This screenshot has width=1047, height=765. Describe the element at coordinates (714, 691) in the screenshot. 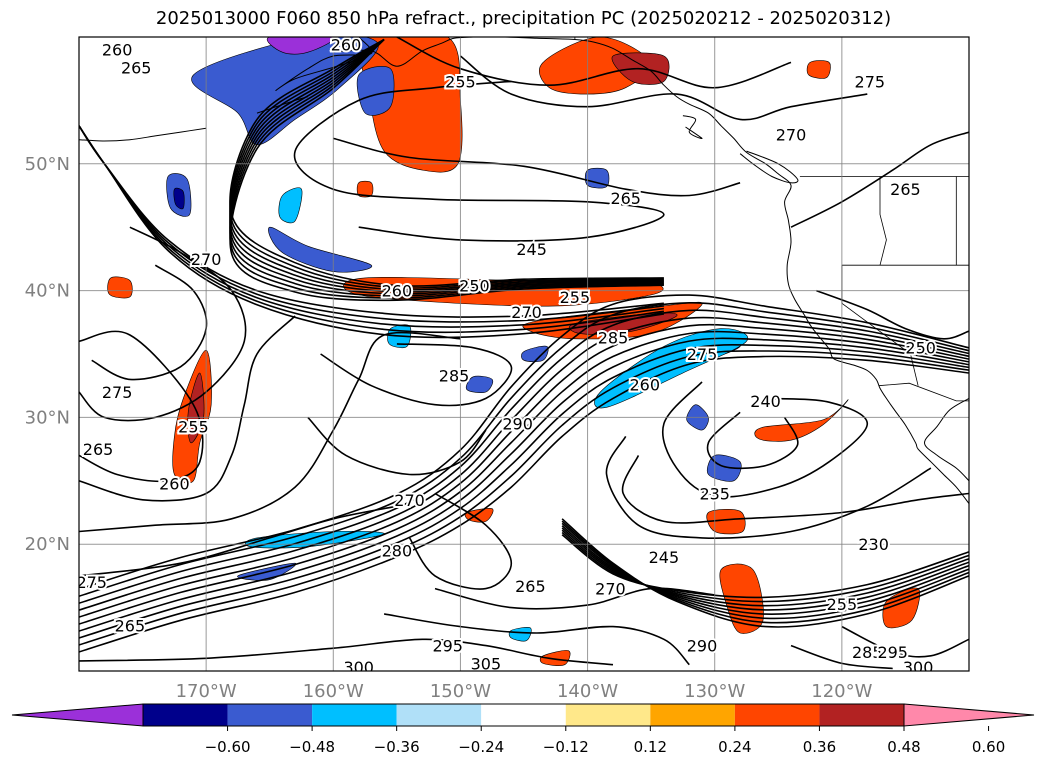

I see `lon-tick-label: 130°W` at that location.